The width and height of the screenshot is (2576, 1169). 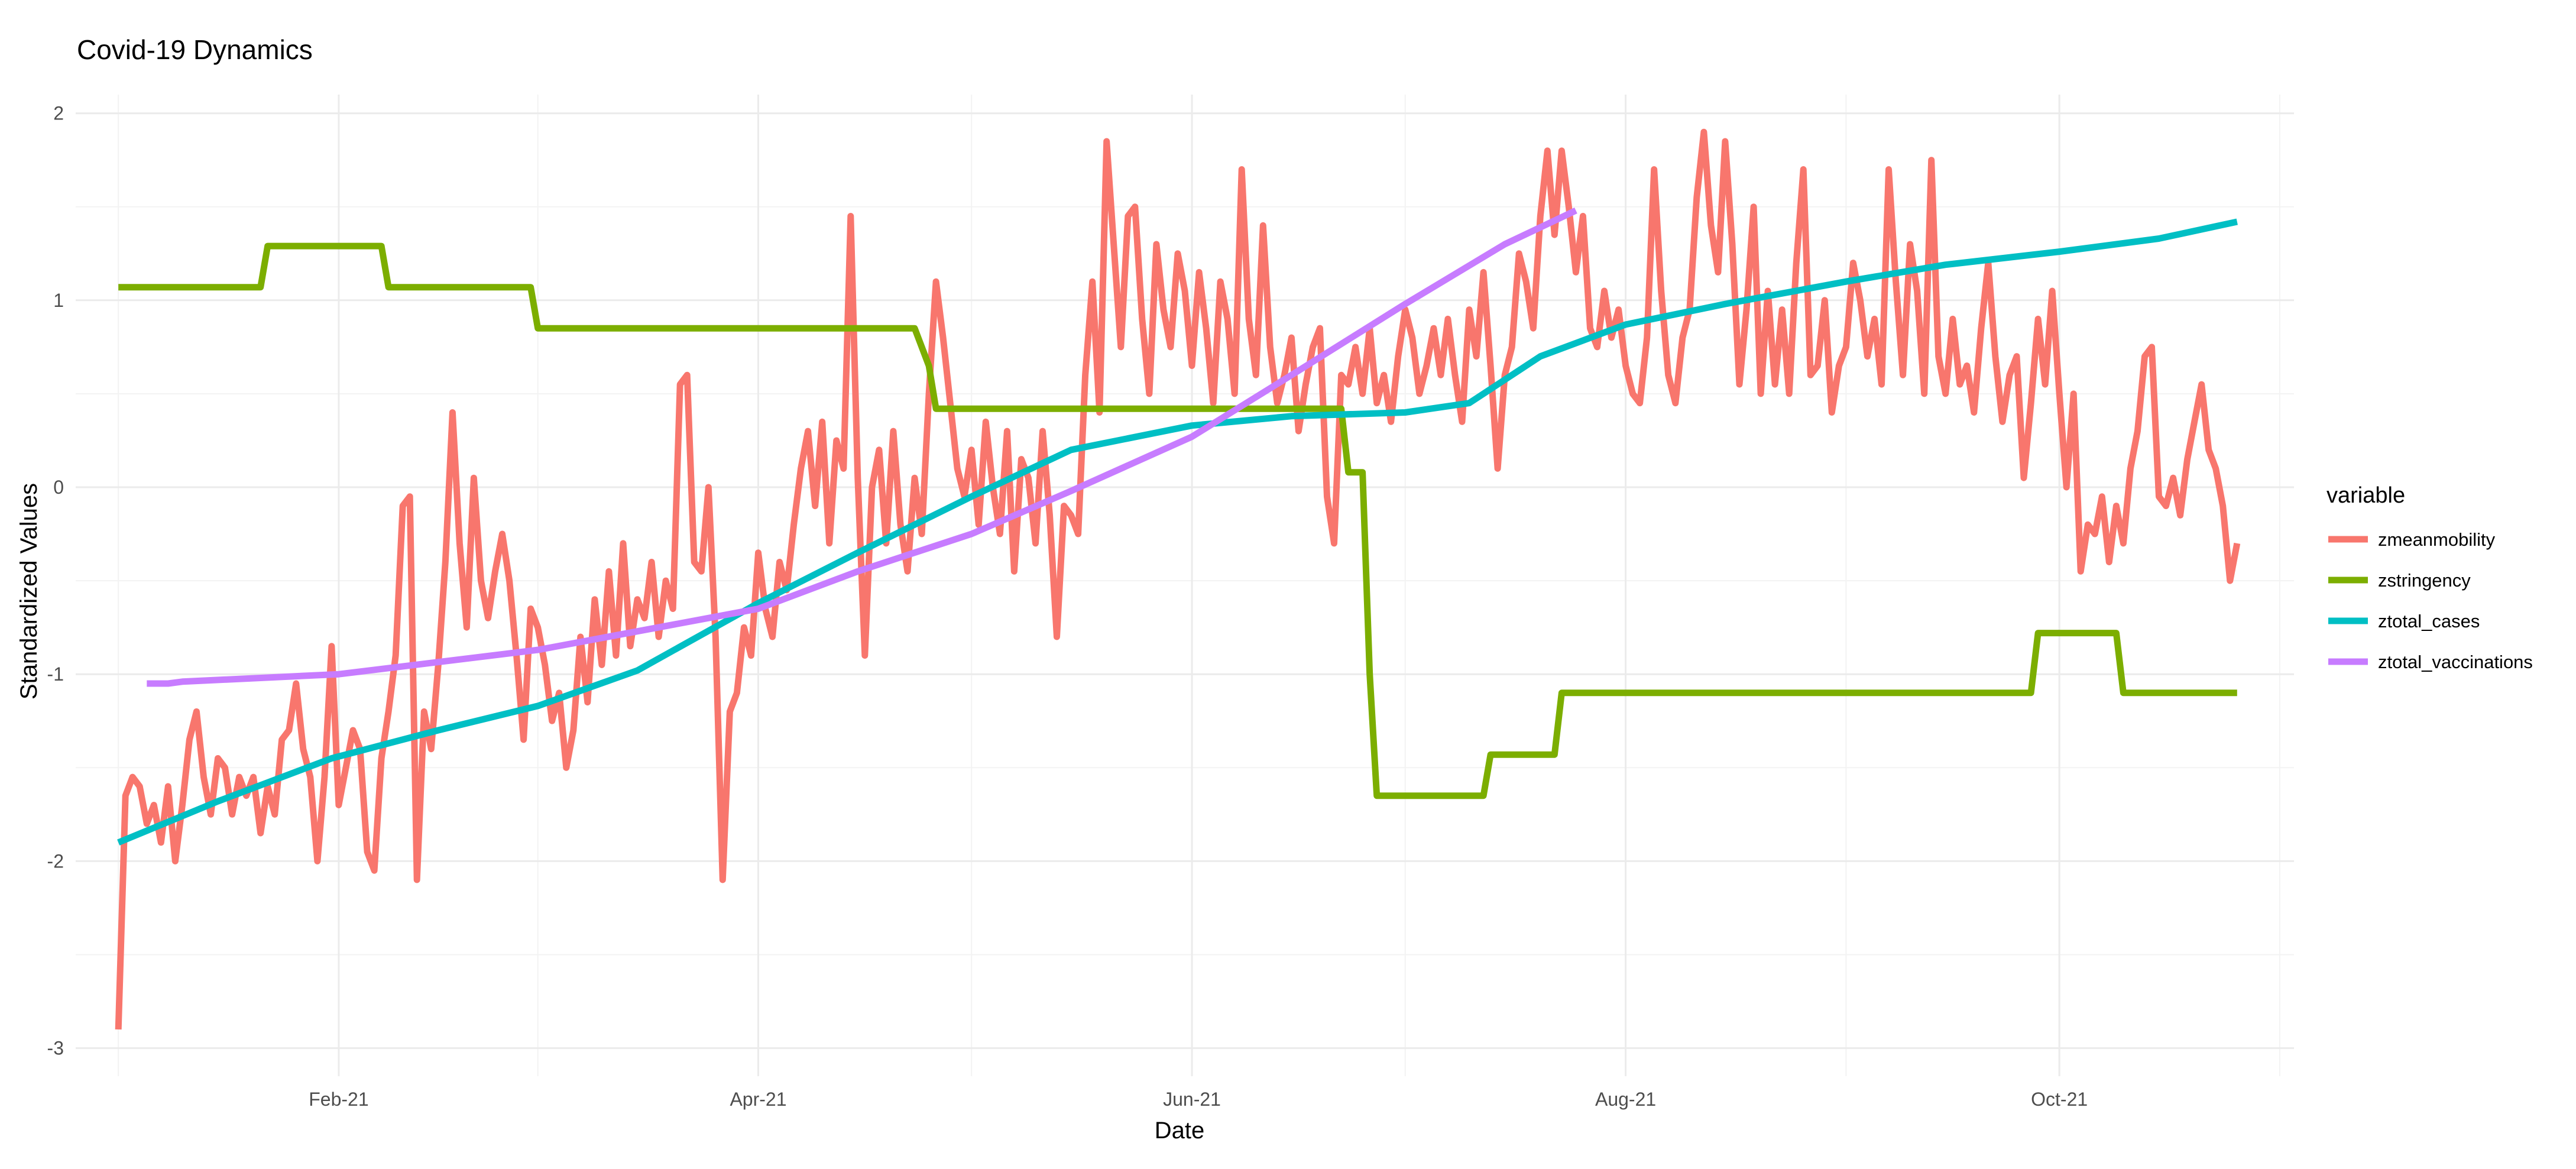 What do you see at coordinates (55, 674) in the screenshot?
I see `y-tick-label: -1` at bounding box center [55, 674].